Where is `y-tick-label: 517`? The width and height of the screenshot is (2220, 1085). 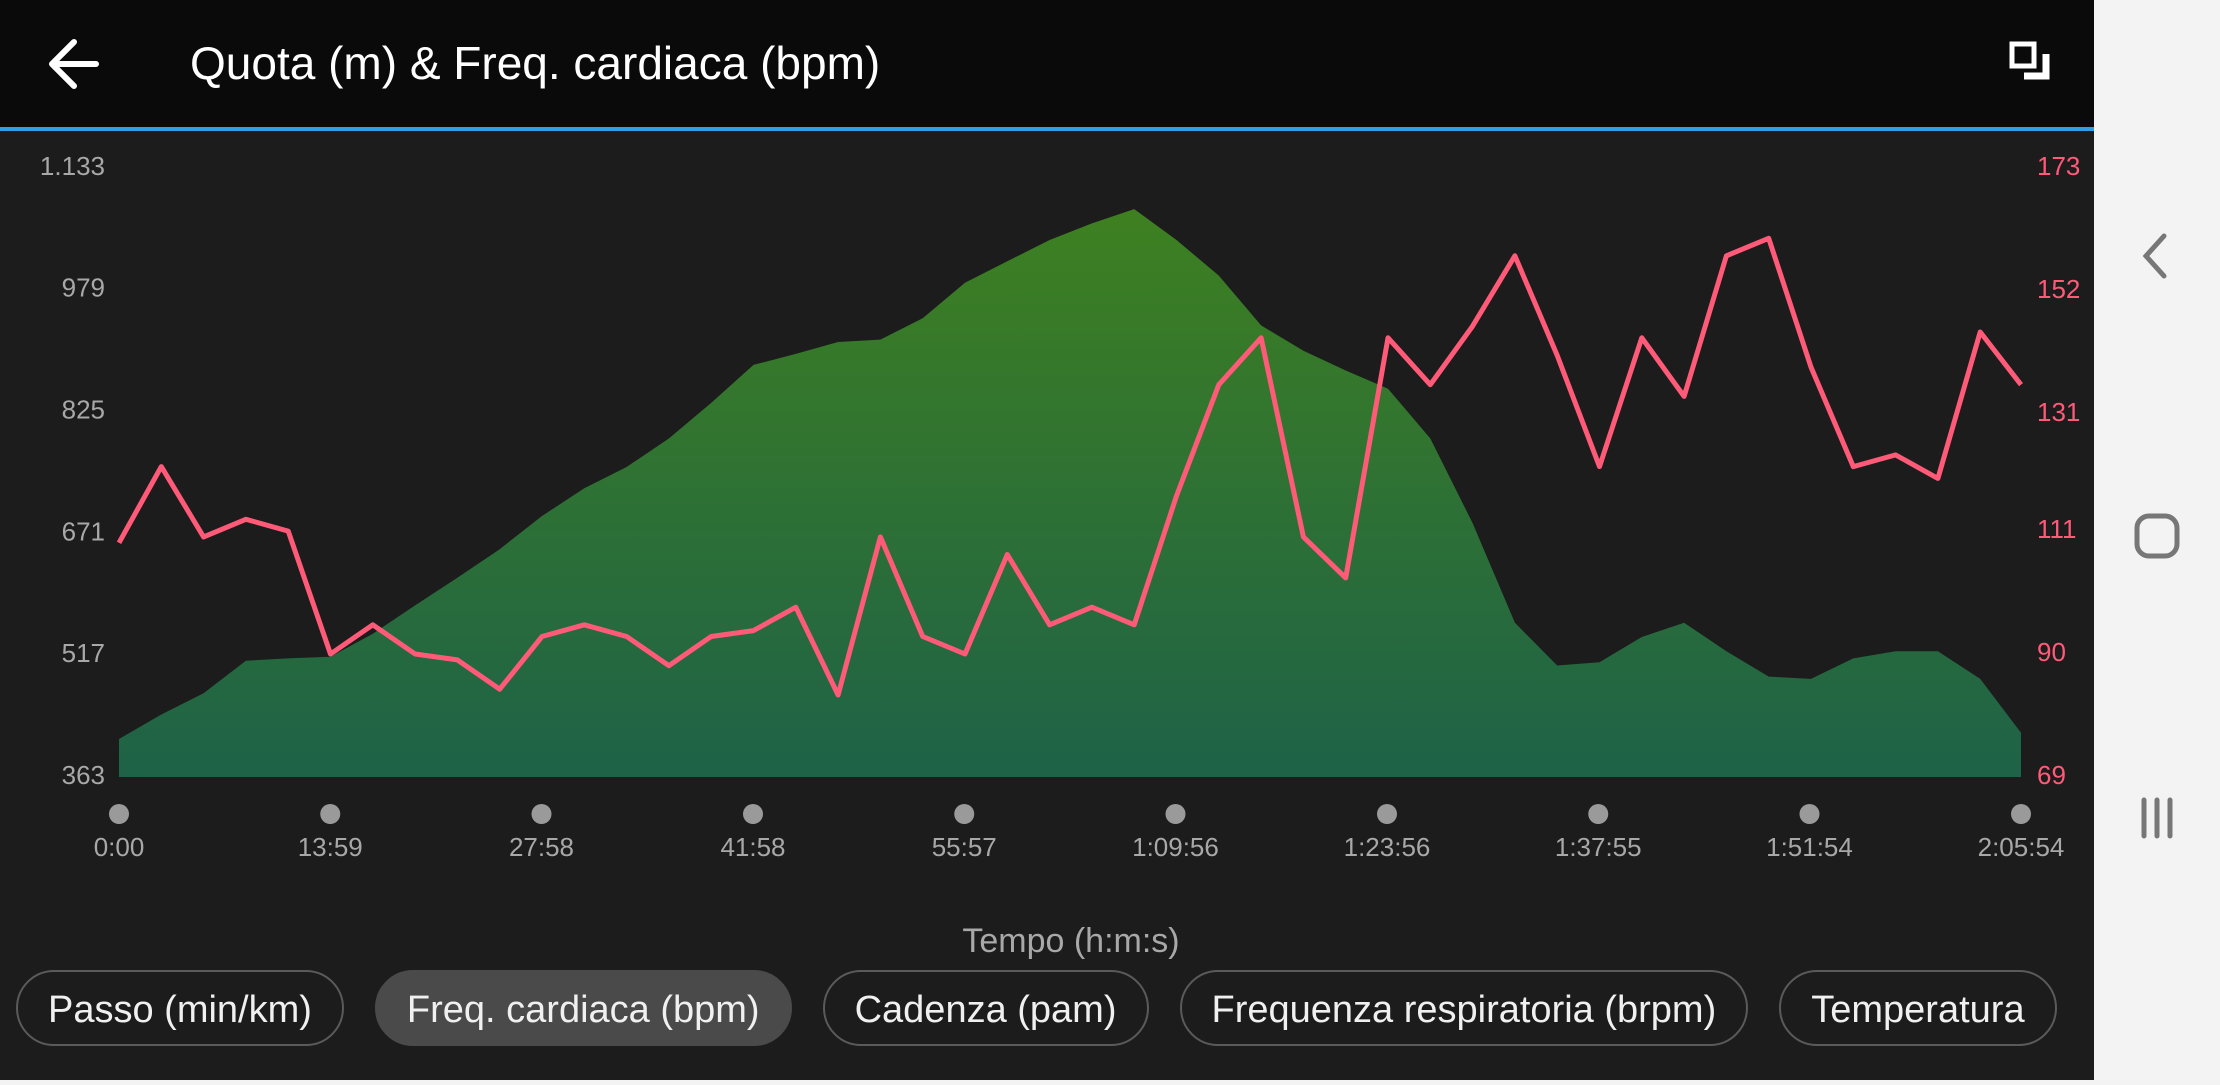 y-tick-label: 517 is located at coordinates (83, 653).